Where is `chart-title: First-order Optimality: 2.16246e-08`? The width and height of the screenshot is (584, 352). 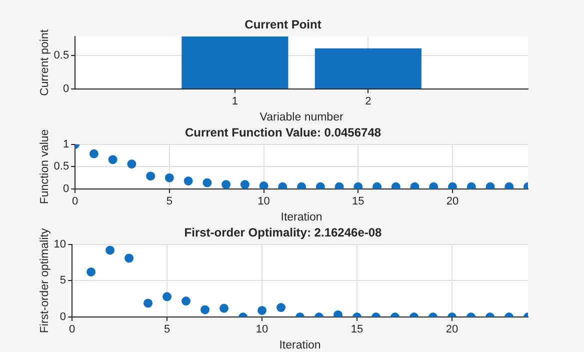 chart-title: First-order Optimality: 2.16246e-08 is located at coordinates (283, 233).